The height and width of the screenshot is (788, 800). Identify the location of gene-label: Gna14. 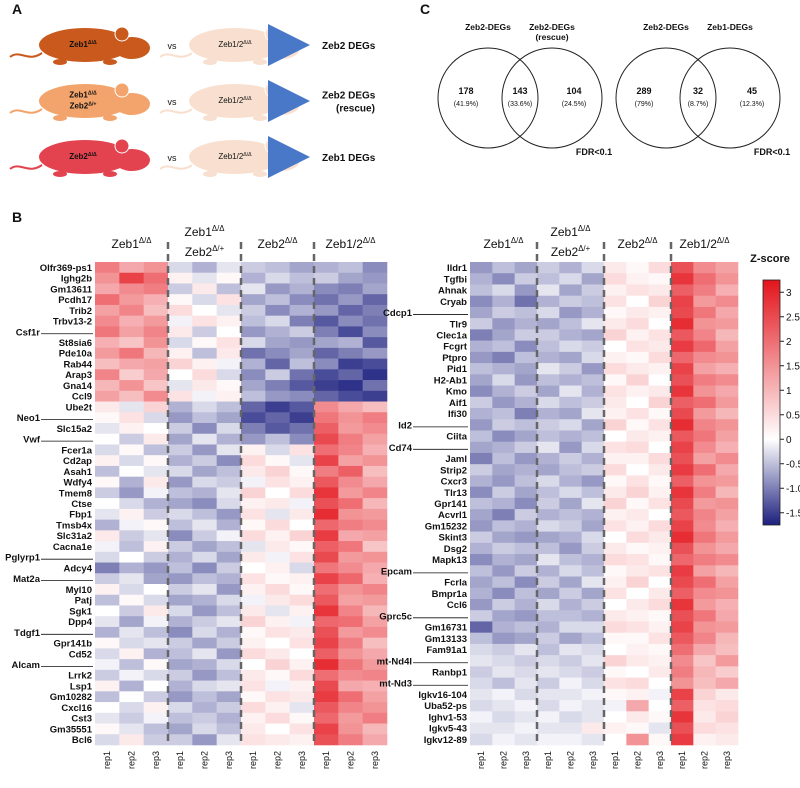
(78, 386).